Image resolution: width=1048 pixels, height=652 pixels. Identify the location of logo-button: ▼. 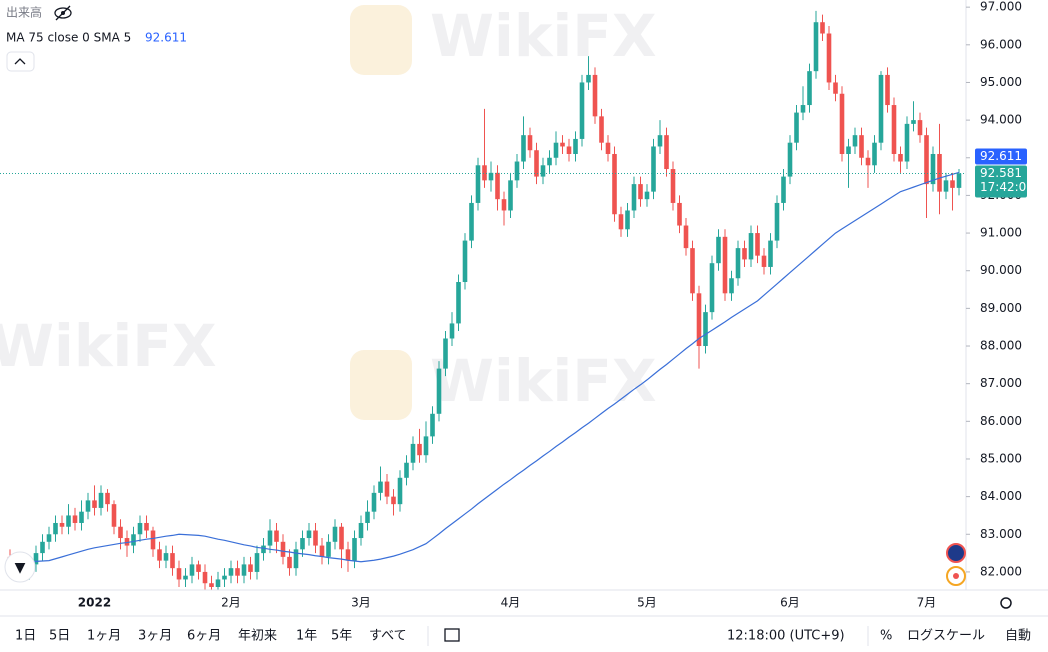
(20, 567).